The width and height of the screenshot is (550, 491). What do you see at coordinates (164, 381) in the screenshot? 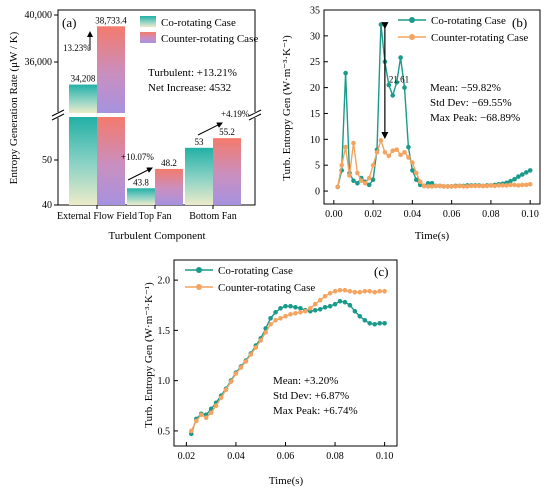
I see `c-ytick-1: 1.0` at bounding box center [164, 381].